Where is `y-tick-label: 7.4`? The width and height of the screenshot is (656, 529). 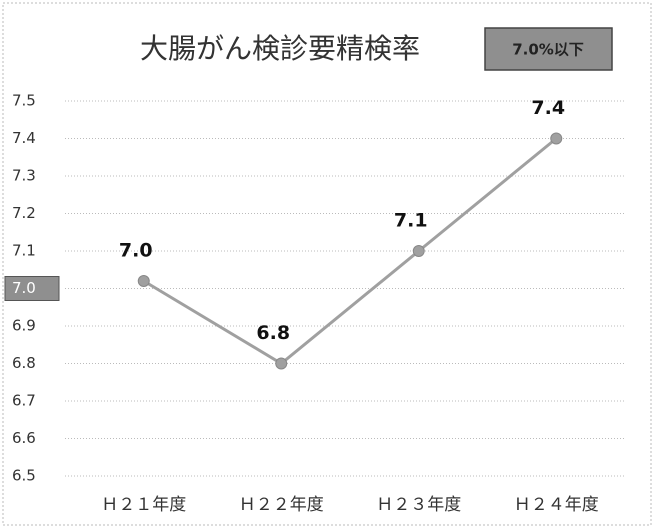 y-tick-label: 7.4 is located at coordinates (24, 138).